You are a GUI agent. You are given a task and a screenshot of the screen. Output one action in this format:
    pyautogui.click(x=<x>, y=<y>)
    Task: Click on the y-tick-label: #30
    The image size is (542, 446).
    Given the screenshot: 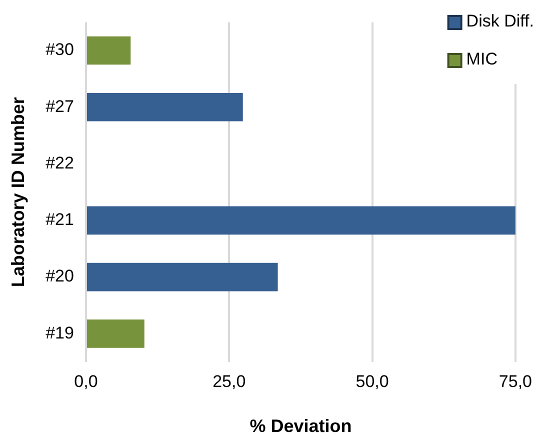 What is the action you would take?
    pyautogui.click(x=60, y=50)
    